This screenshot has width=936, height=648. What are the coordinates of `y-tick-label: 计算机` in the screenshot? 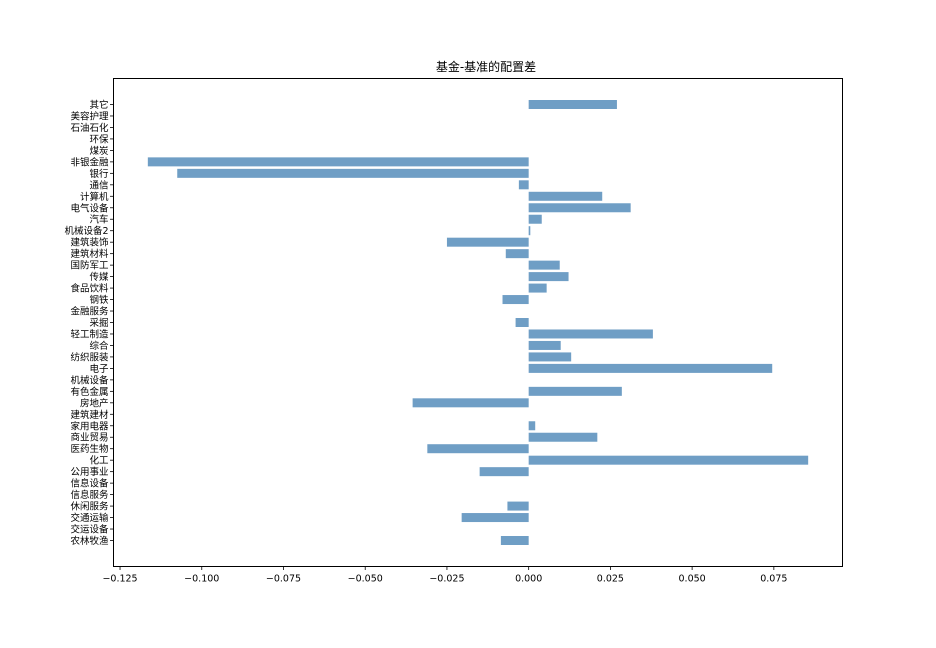 It's located at (94, 197).